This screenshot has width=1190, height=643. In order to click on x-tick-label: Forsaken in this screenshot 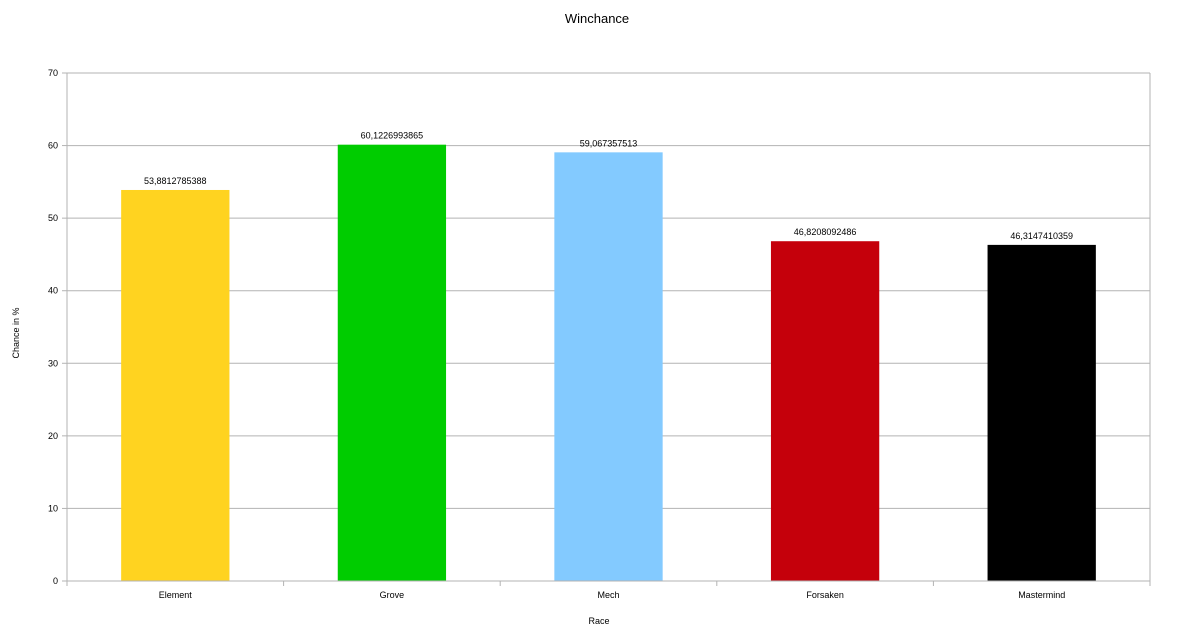, I will do `click(825, 595)`.